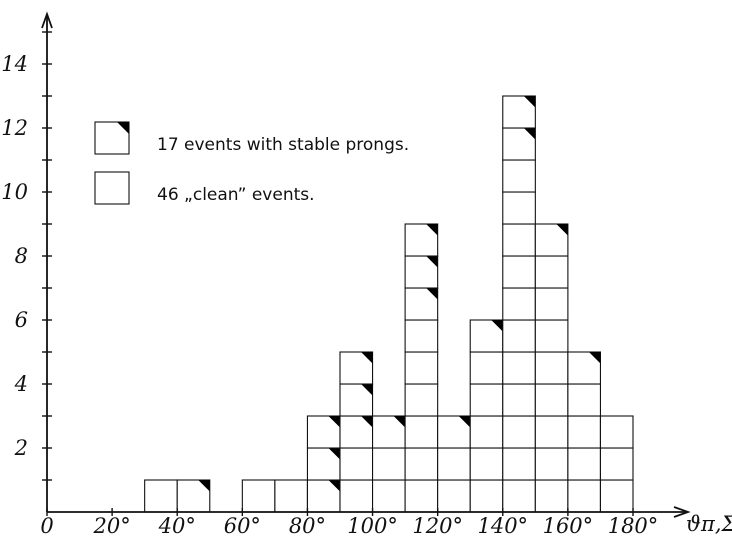 The height and width of the screenshot is (544, 732). What do you see at coordinates (283, 145) in the screenshot?
I see `legend-label-stable-prongs: 17 events with stable prongs.` at bounding box center [283, 145].